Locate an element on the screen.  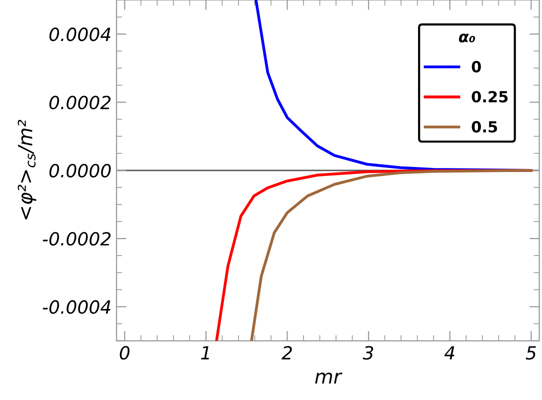
legend-label: 0 is located at coordinates (476, 66).